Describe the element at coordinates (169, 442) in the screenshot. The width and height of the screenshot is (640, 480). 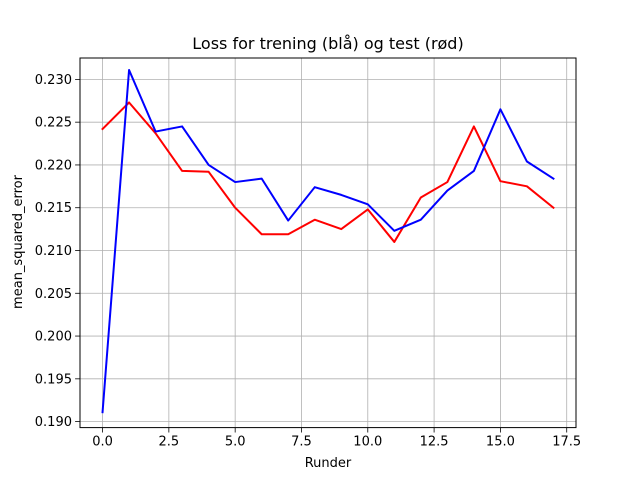
I see `x-tick-label: 2.5` at that location.